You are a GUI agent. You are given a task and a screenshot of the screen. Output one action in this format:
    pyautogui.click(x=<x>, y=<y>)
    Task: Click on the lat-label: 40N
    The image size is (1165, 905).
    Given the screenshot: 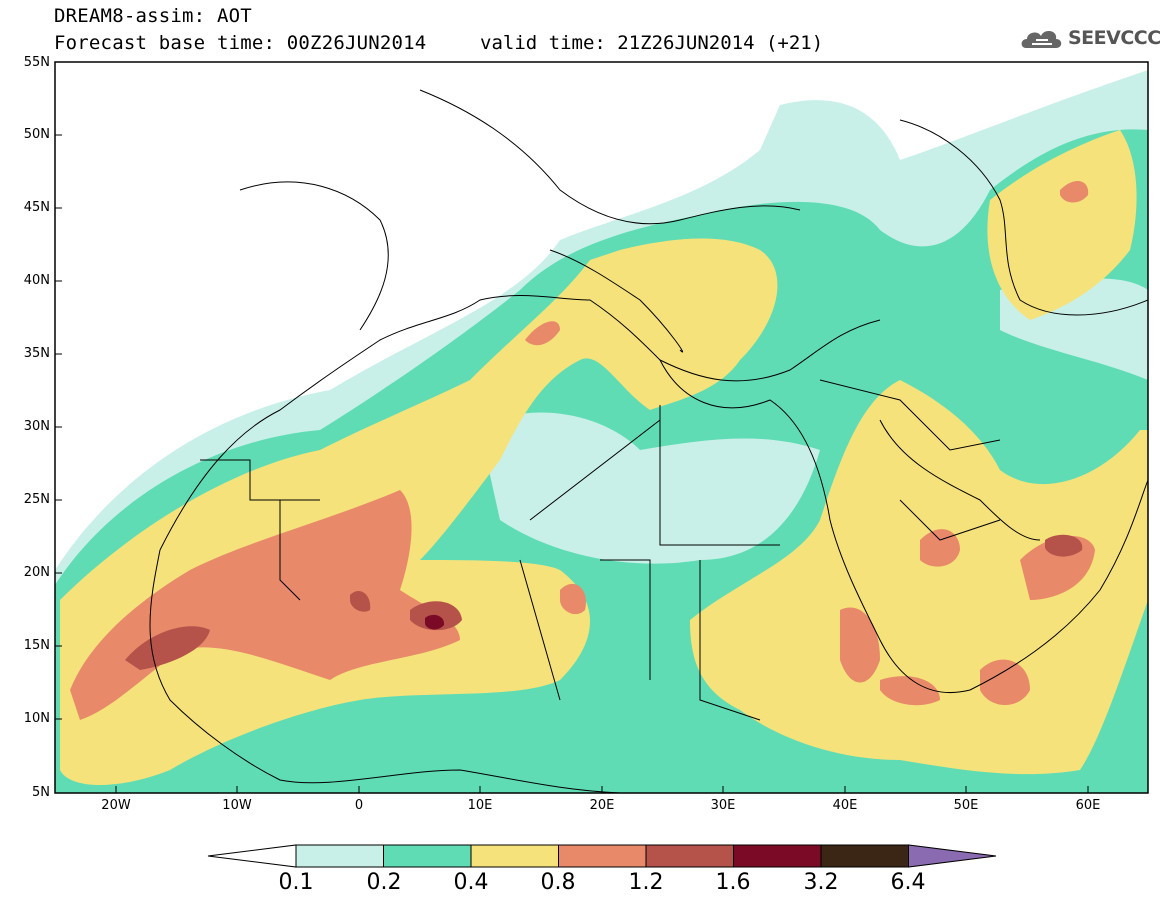 What is the action you would take?
    pyautogui.click(x=36, y=280)
    